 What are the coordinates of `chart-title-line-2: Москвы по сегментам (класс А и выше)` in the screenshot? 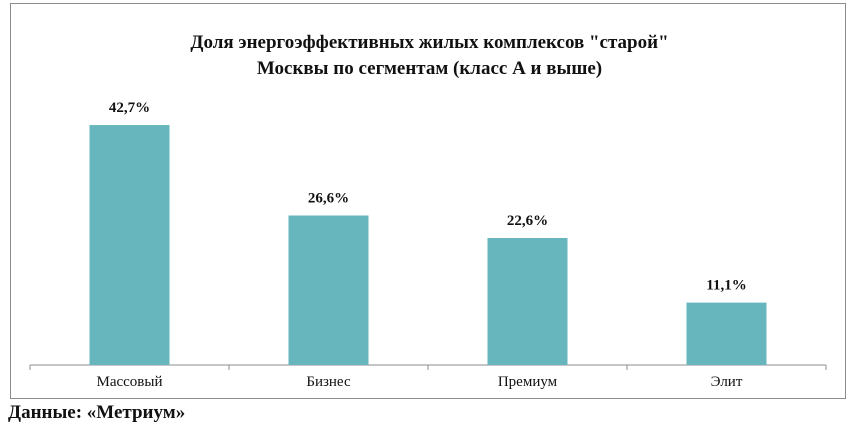 It's located at (429, 68).